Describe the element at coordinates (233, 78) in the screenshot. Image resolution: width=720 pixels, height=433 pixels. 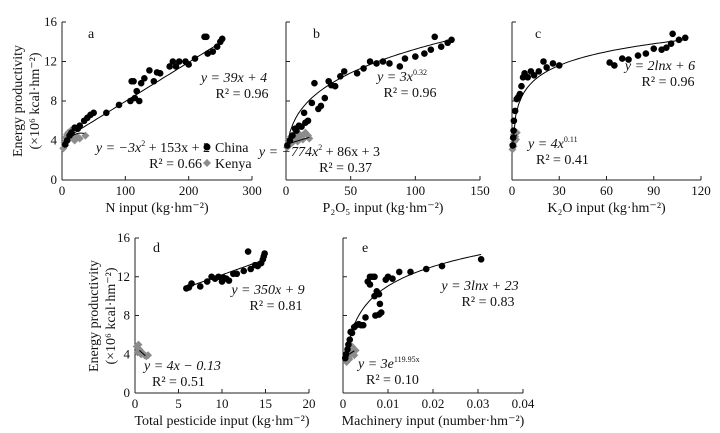
I see `china-equation: y = 39x + 4` at that location.